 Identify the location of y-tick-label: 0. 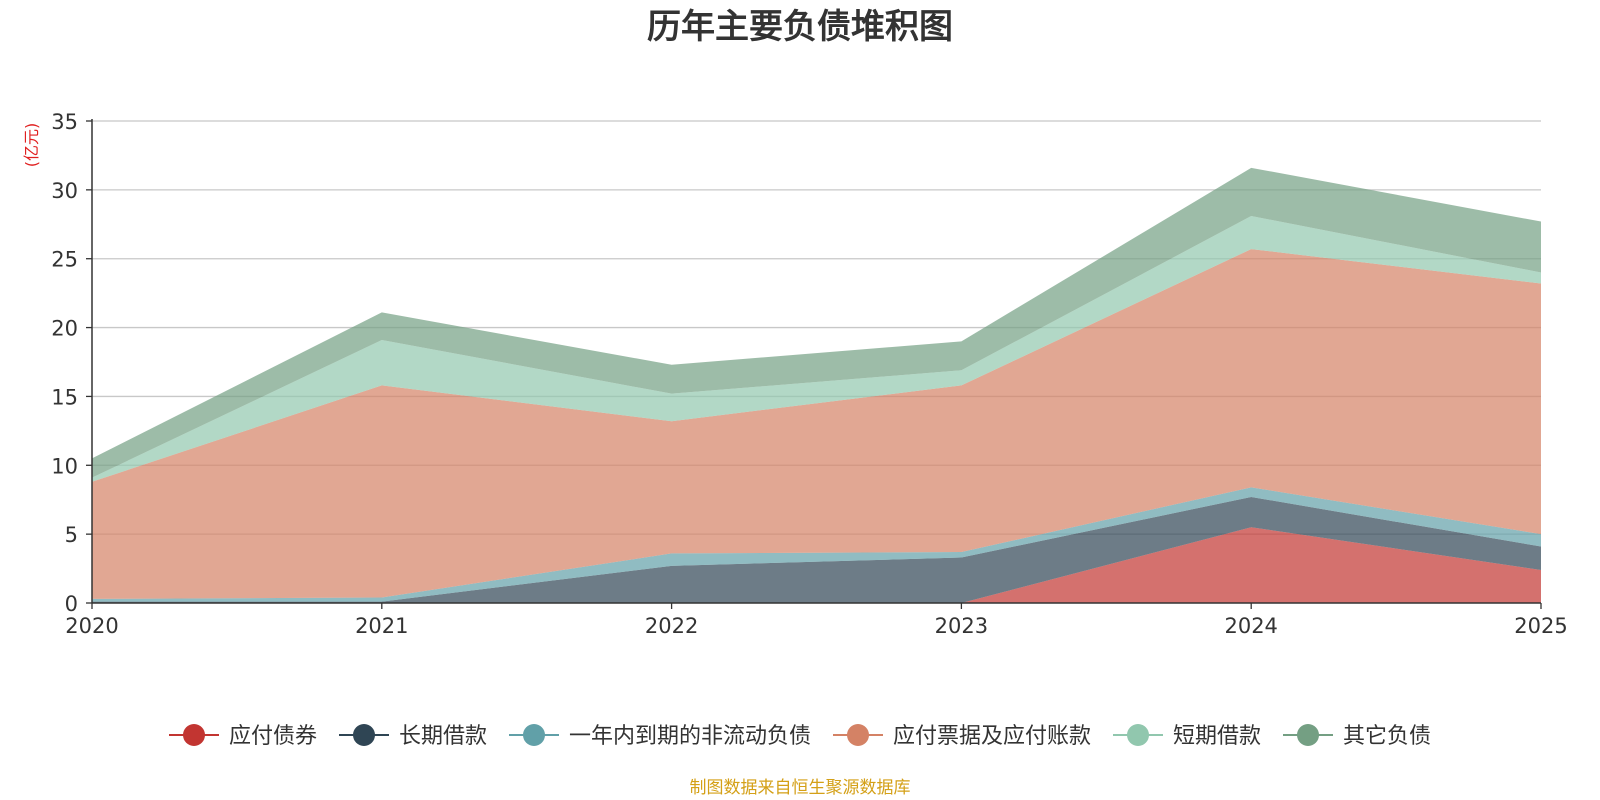
(71, 604).